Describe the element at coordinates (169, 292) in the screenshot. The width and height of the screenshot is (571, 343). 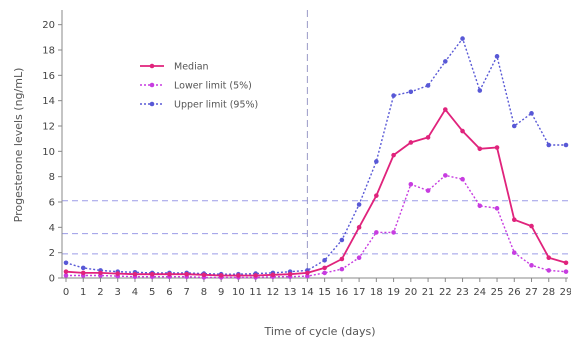
I see `x-tick-label: 6` at that location.